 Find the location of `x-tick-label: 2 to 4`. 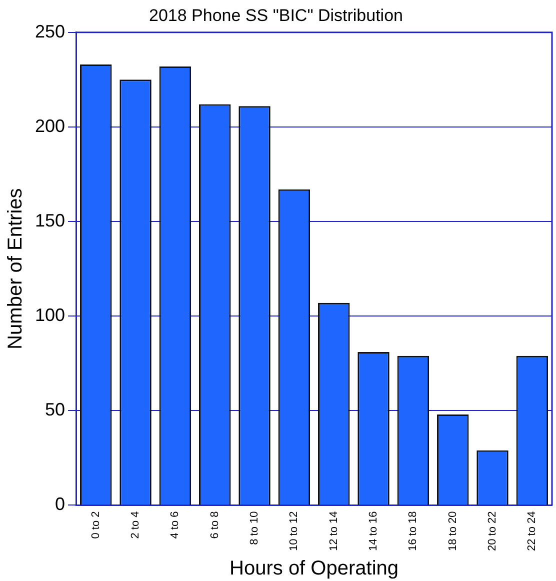

x-tick-label: 2 to 4 is located at coordinates (136, 525).